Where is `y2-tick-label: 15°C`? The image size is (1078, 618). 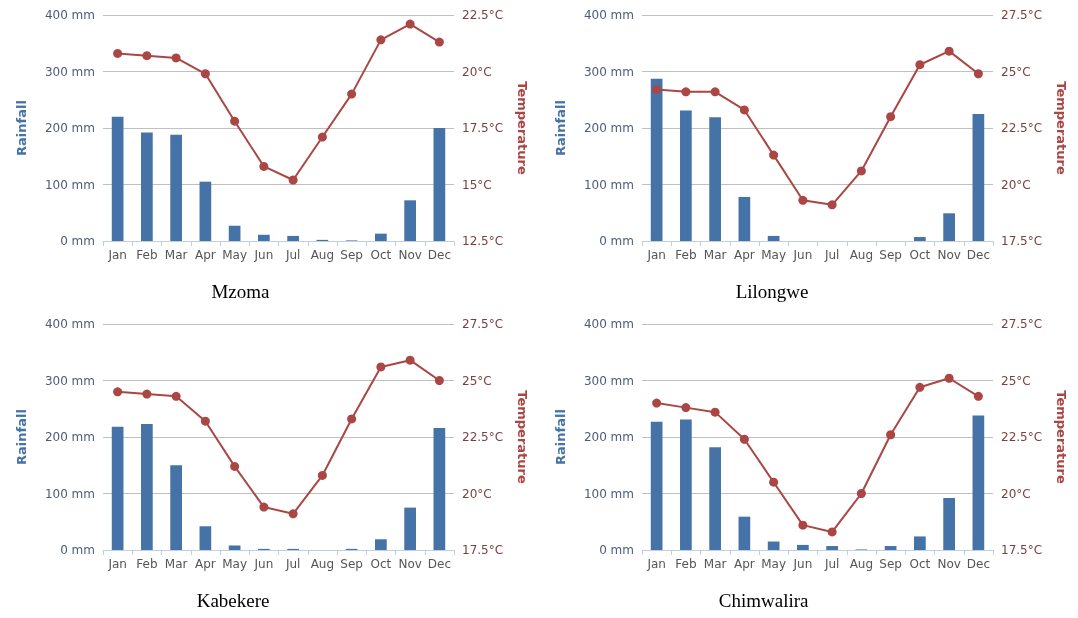 y2-tick-label: 15°C is located at coordinates (477, 184).